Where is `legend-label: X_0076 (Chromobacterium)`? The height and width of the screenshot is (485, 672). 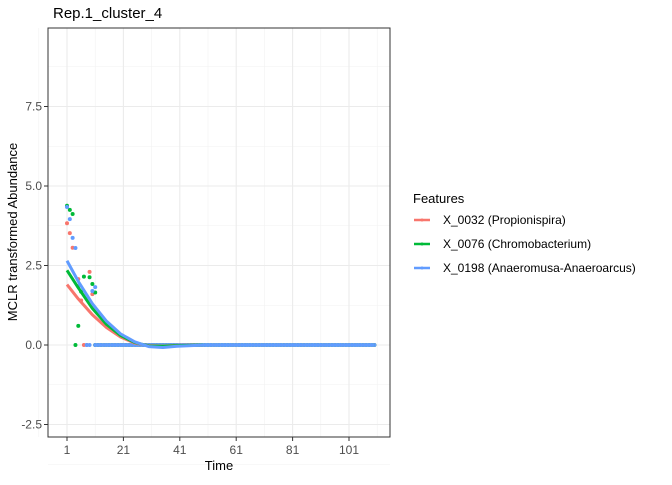 legend-label: X_0076 (Chromobacterium) is located at coordinates (517, 244).